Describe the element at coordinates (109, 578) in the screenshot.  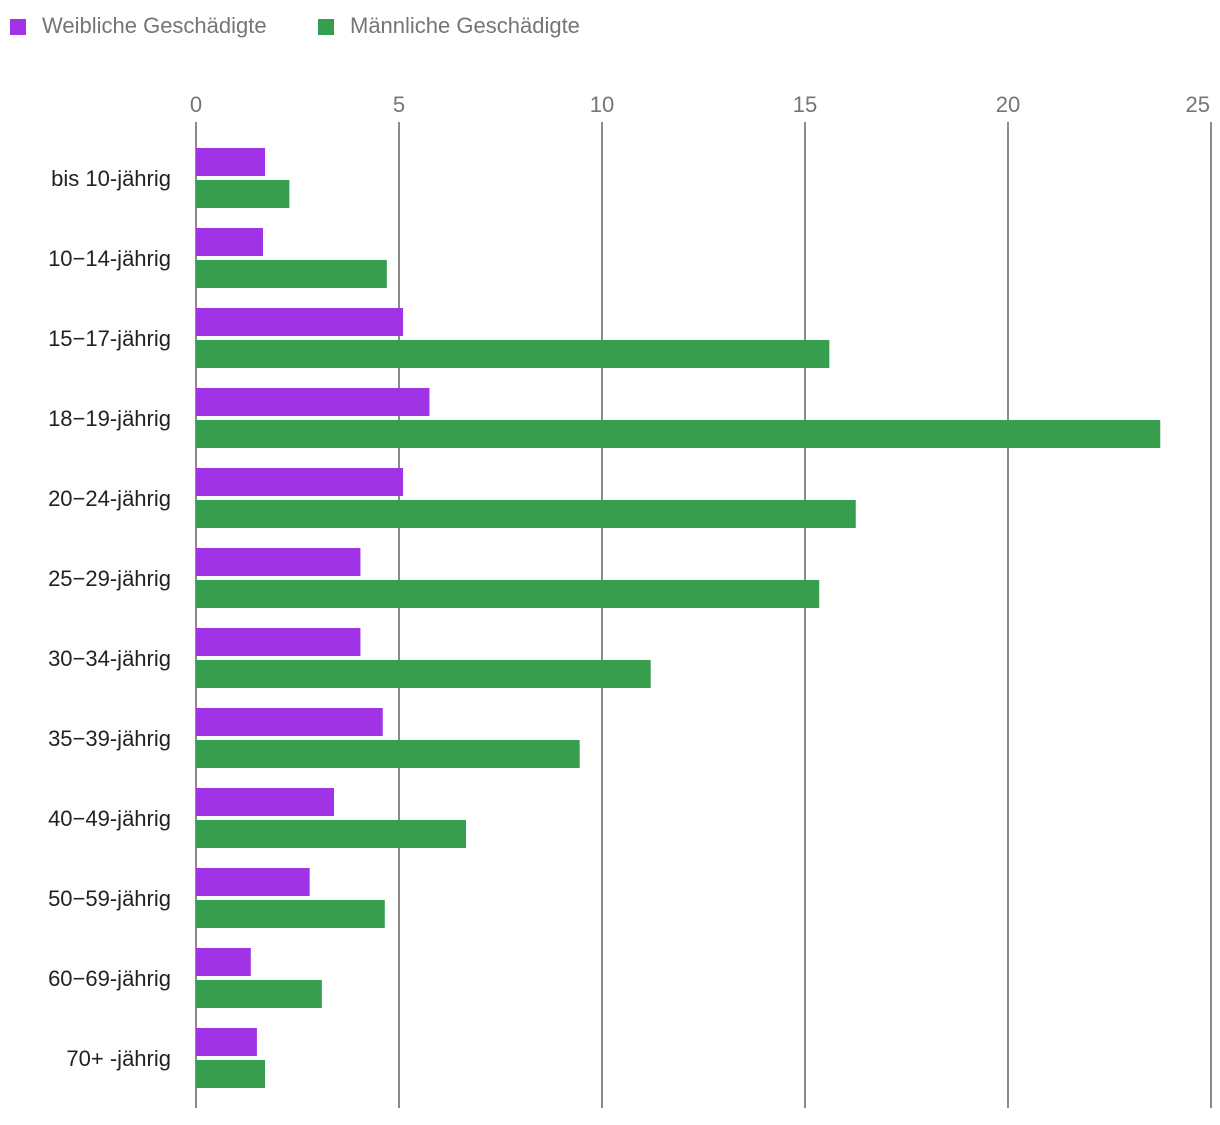
I see `category-label-6: 25−29-jährig` at that location.